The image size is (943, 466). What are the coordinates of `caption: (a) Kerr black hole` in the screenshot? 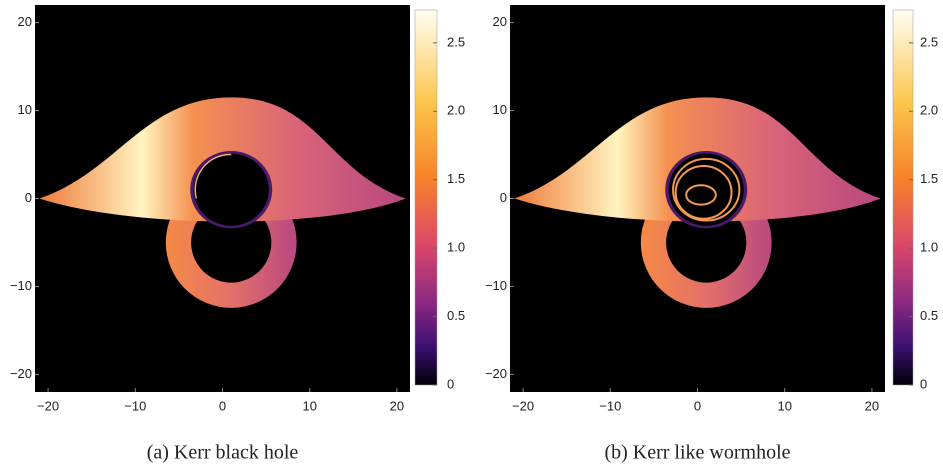 It's located at (223, 453).